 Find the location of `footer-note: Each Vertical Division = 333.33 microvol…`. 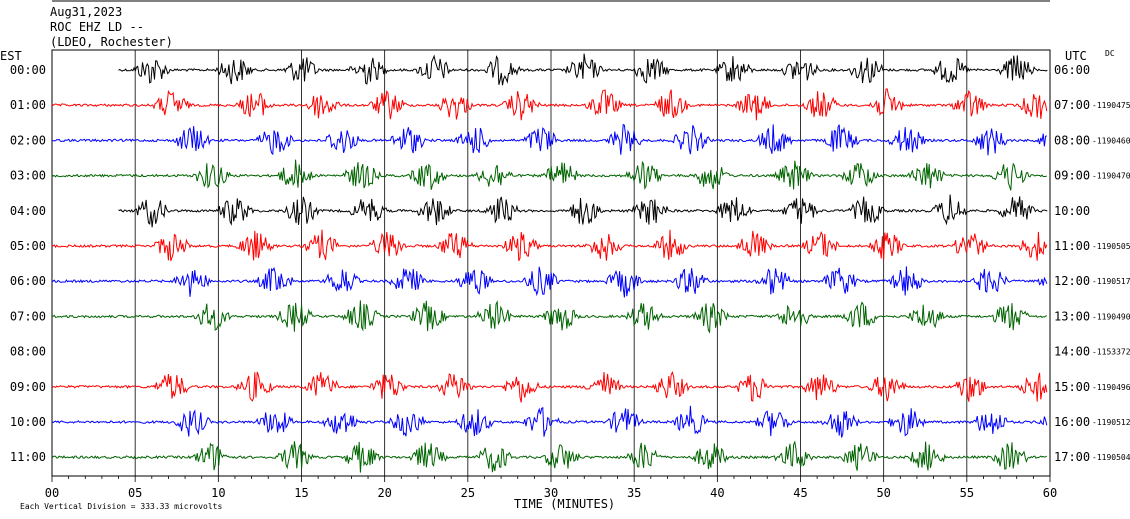

footer-note: Each Vertical Division = 333.33 microvol… is located at coordinates (121, 506).